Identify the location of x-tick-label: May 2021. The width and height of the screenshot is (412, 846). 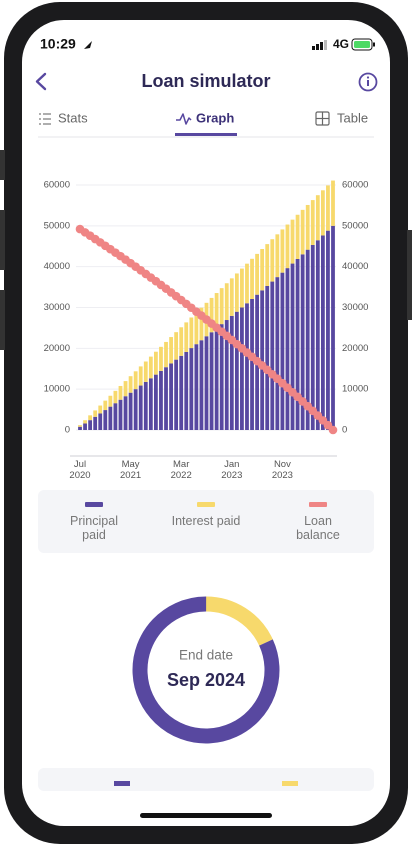
(131, 470).